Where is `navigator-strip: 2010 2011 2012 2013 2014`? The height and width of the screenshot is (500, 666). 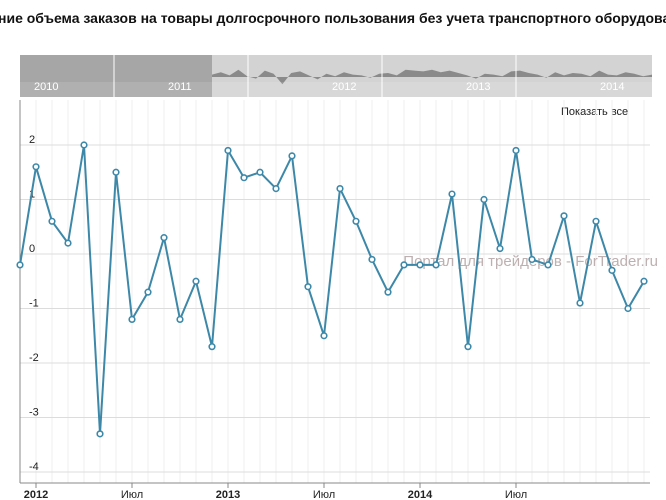
navigator-strip: 2010 2011 2012 2013 2014 is located at coordinates (336, 76).